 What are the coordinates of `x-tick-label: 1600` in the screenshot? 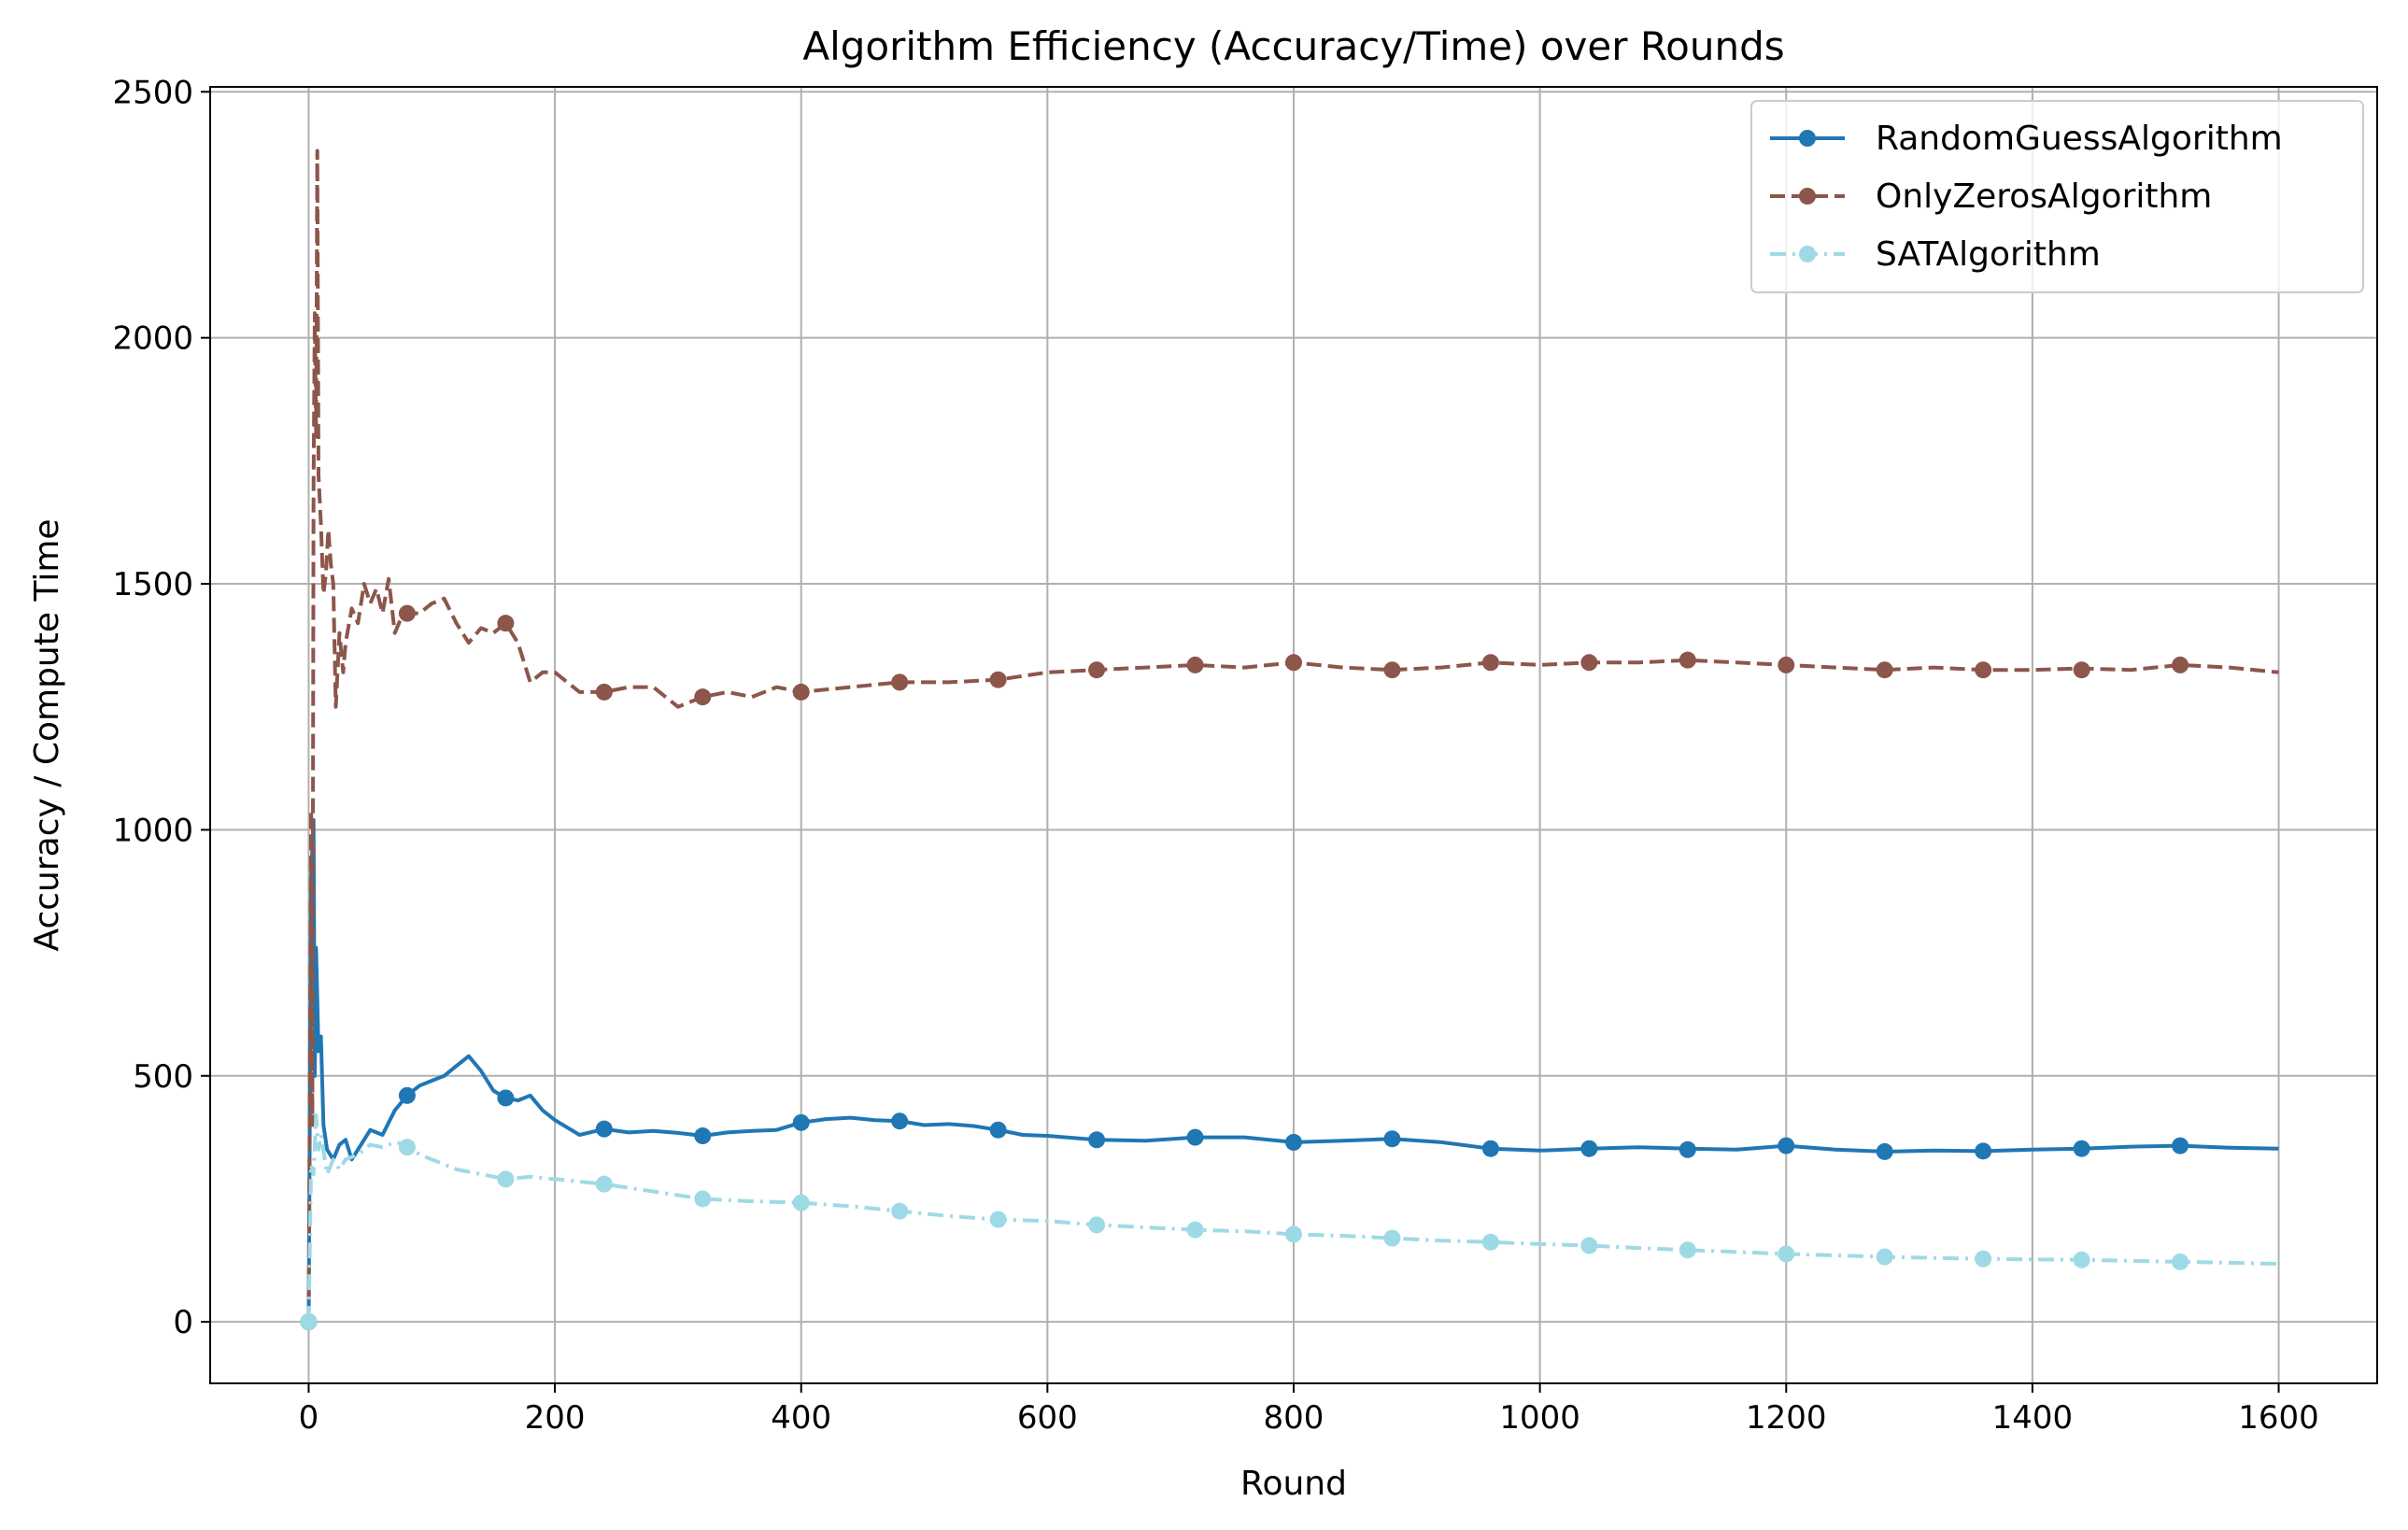 It's located at (2278, 1418).